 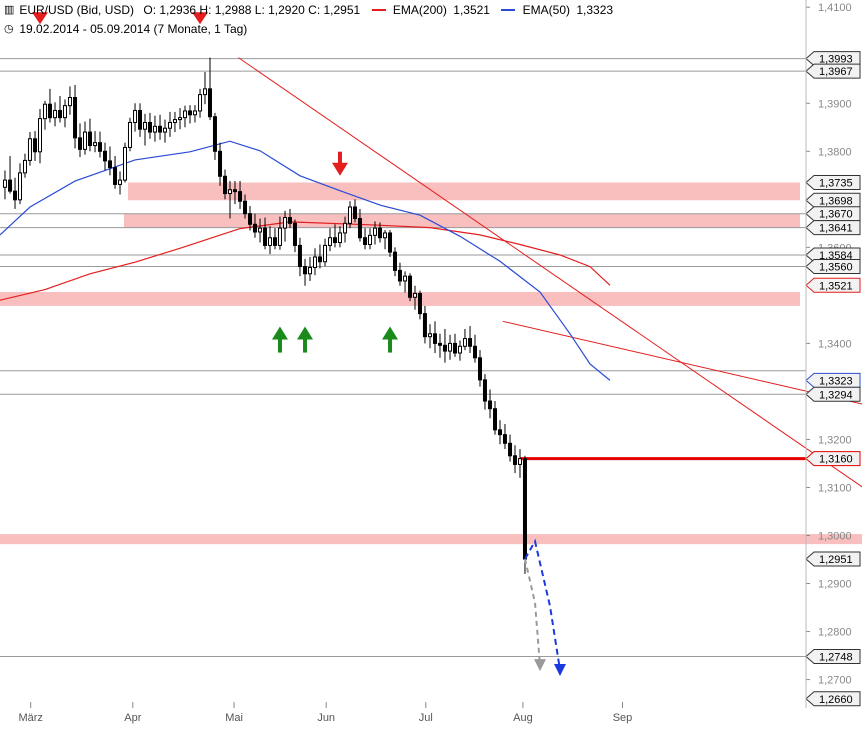 I want to click on ema200-value: 1,3521, so click(x=471, y=9).